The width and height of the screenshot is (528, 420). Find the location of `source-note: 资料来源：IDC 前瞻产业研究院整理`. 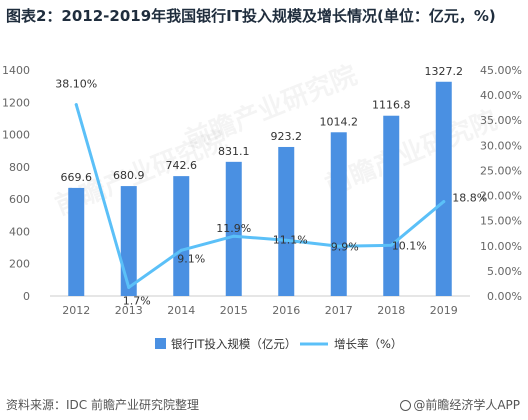

source-note: 资料来源：IDC 前瞻产业研究院整理 is located at coordinates (102, 405).